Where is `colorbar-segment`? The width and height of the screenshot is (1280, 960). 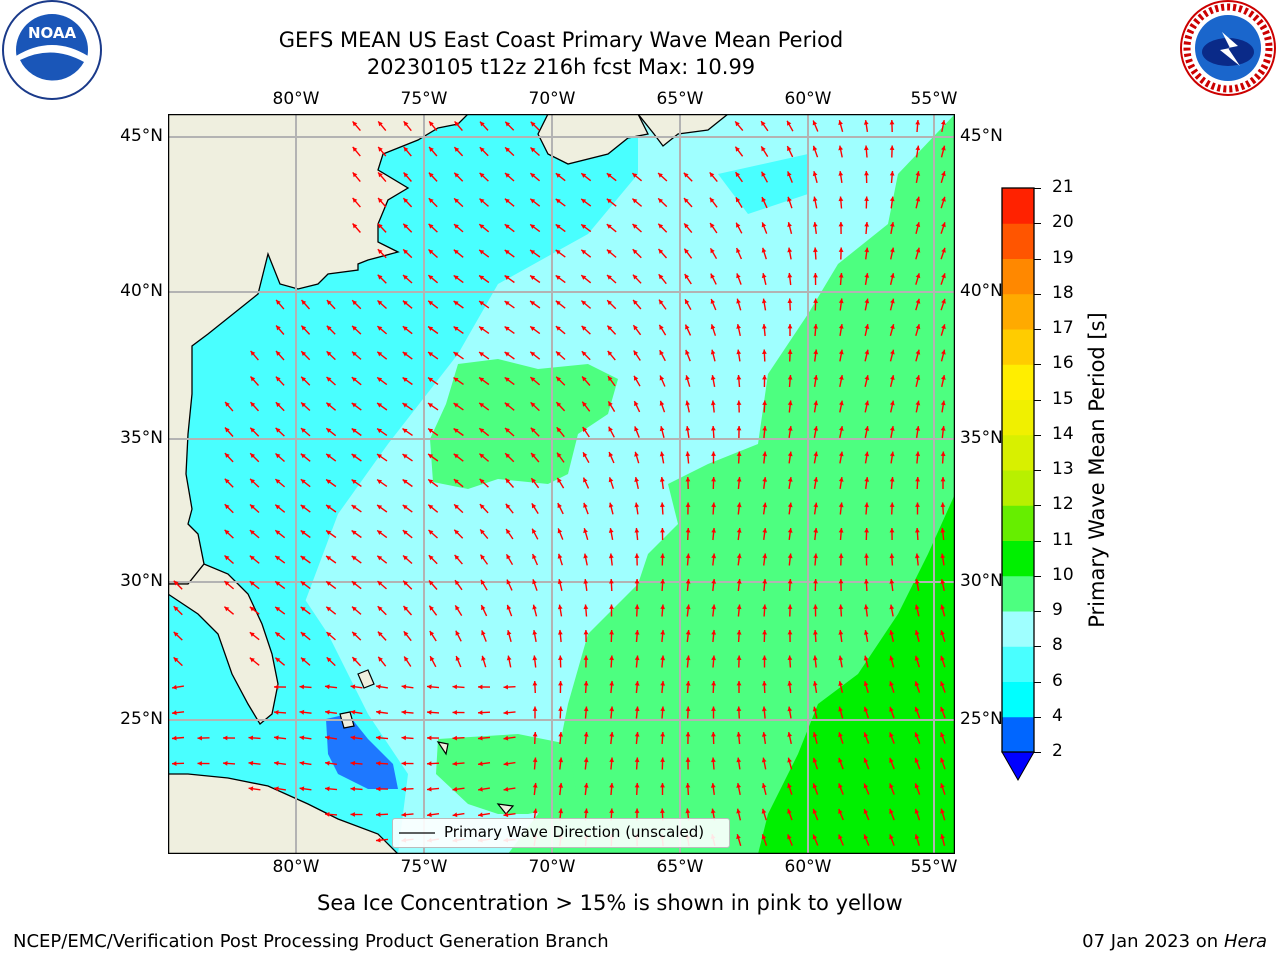 colorbar-segment is located at coordinates (1018, 417).